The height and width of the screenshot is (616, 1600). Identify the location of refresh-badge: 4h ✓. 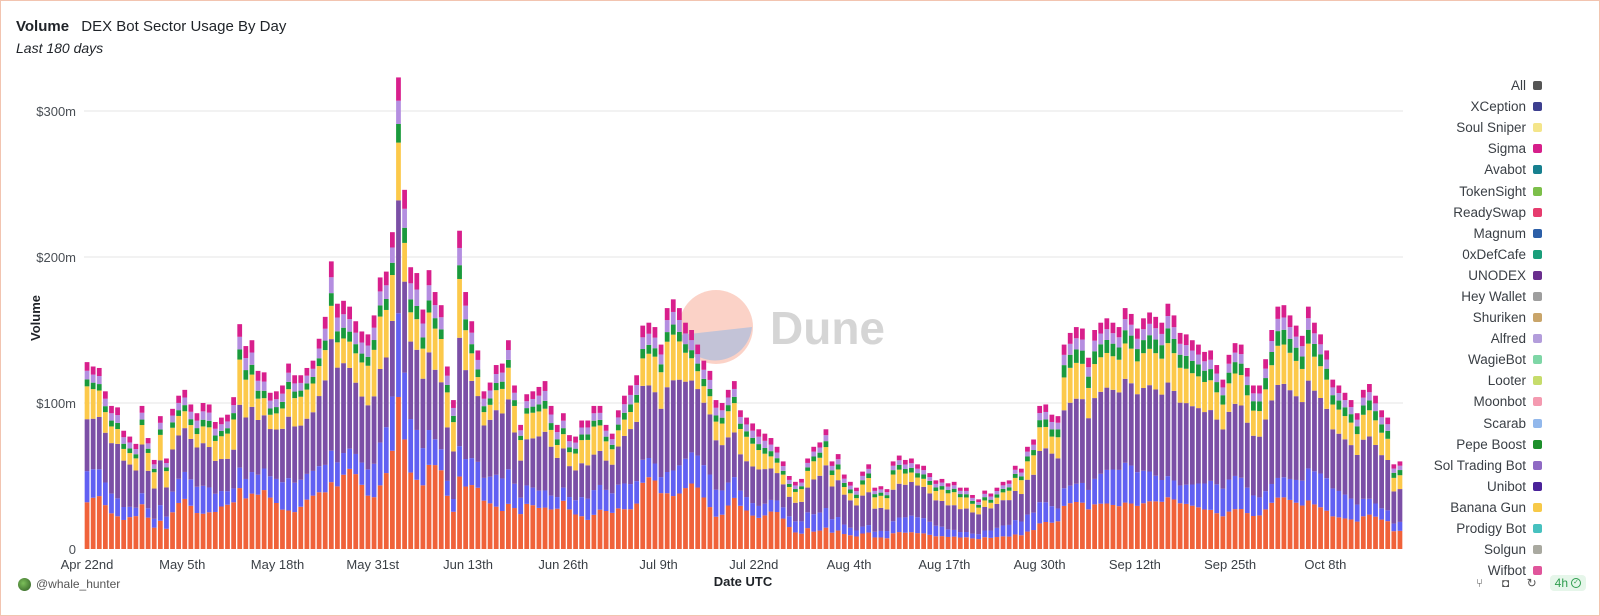
(1567, 583).